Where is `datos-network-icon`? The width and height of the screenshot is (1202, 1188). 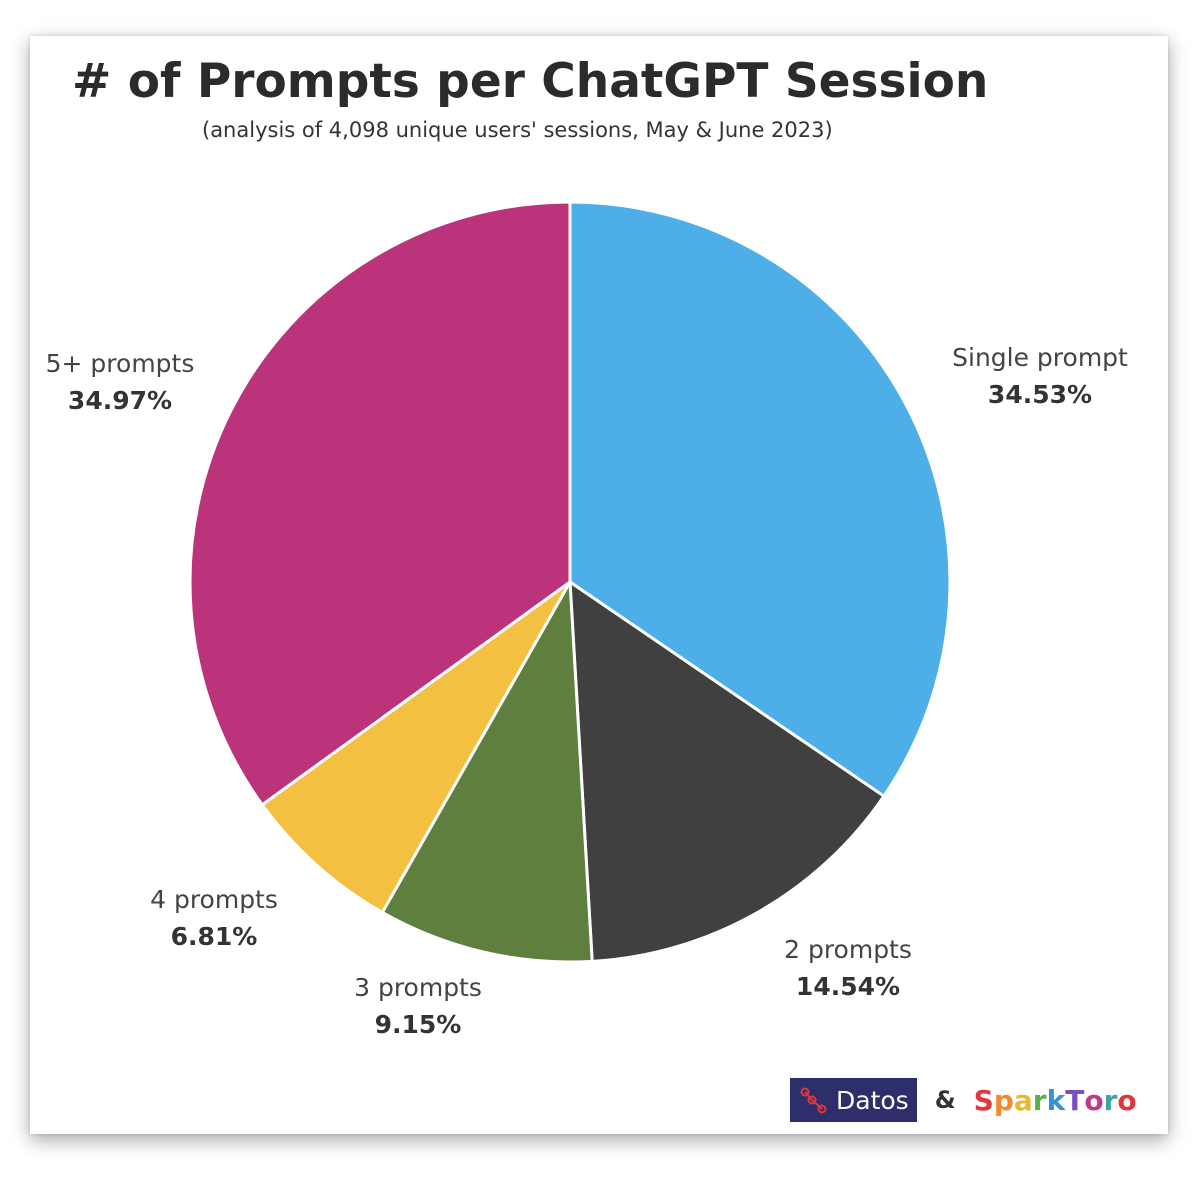
datos-network-icon is located at coordinates (813, 1100).